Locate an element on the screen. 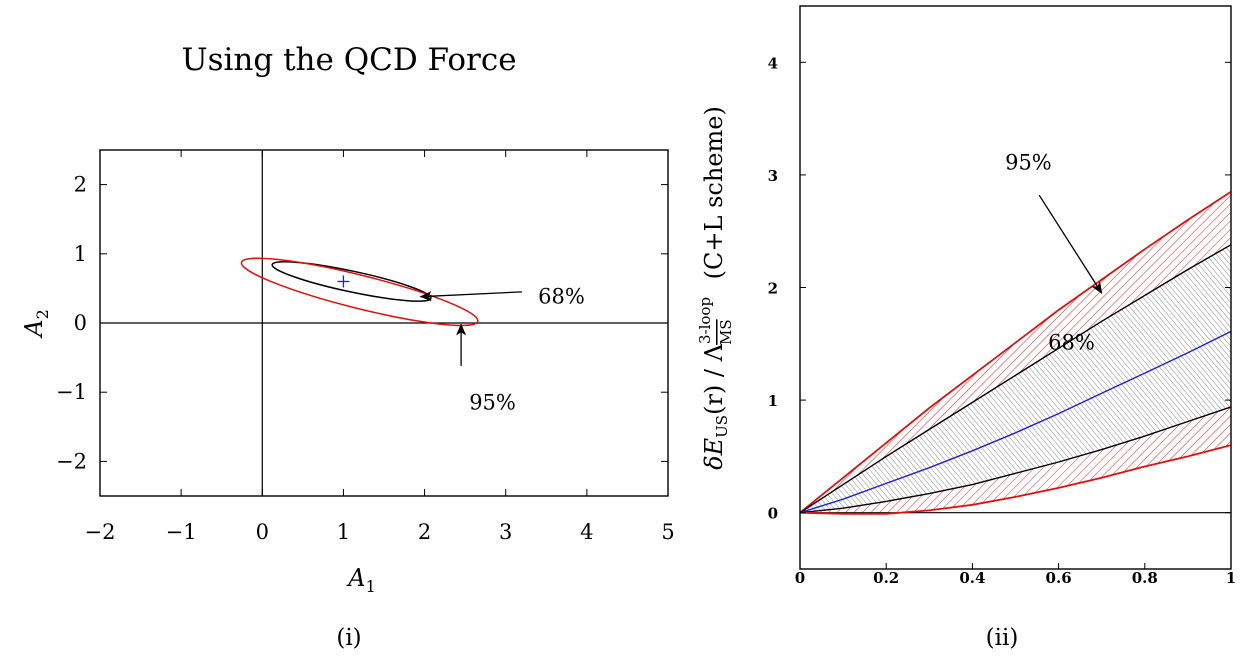 This screenshot has height=665, width=1241. ylabel-mid: (r) / is located at coordinates (714, 388).